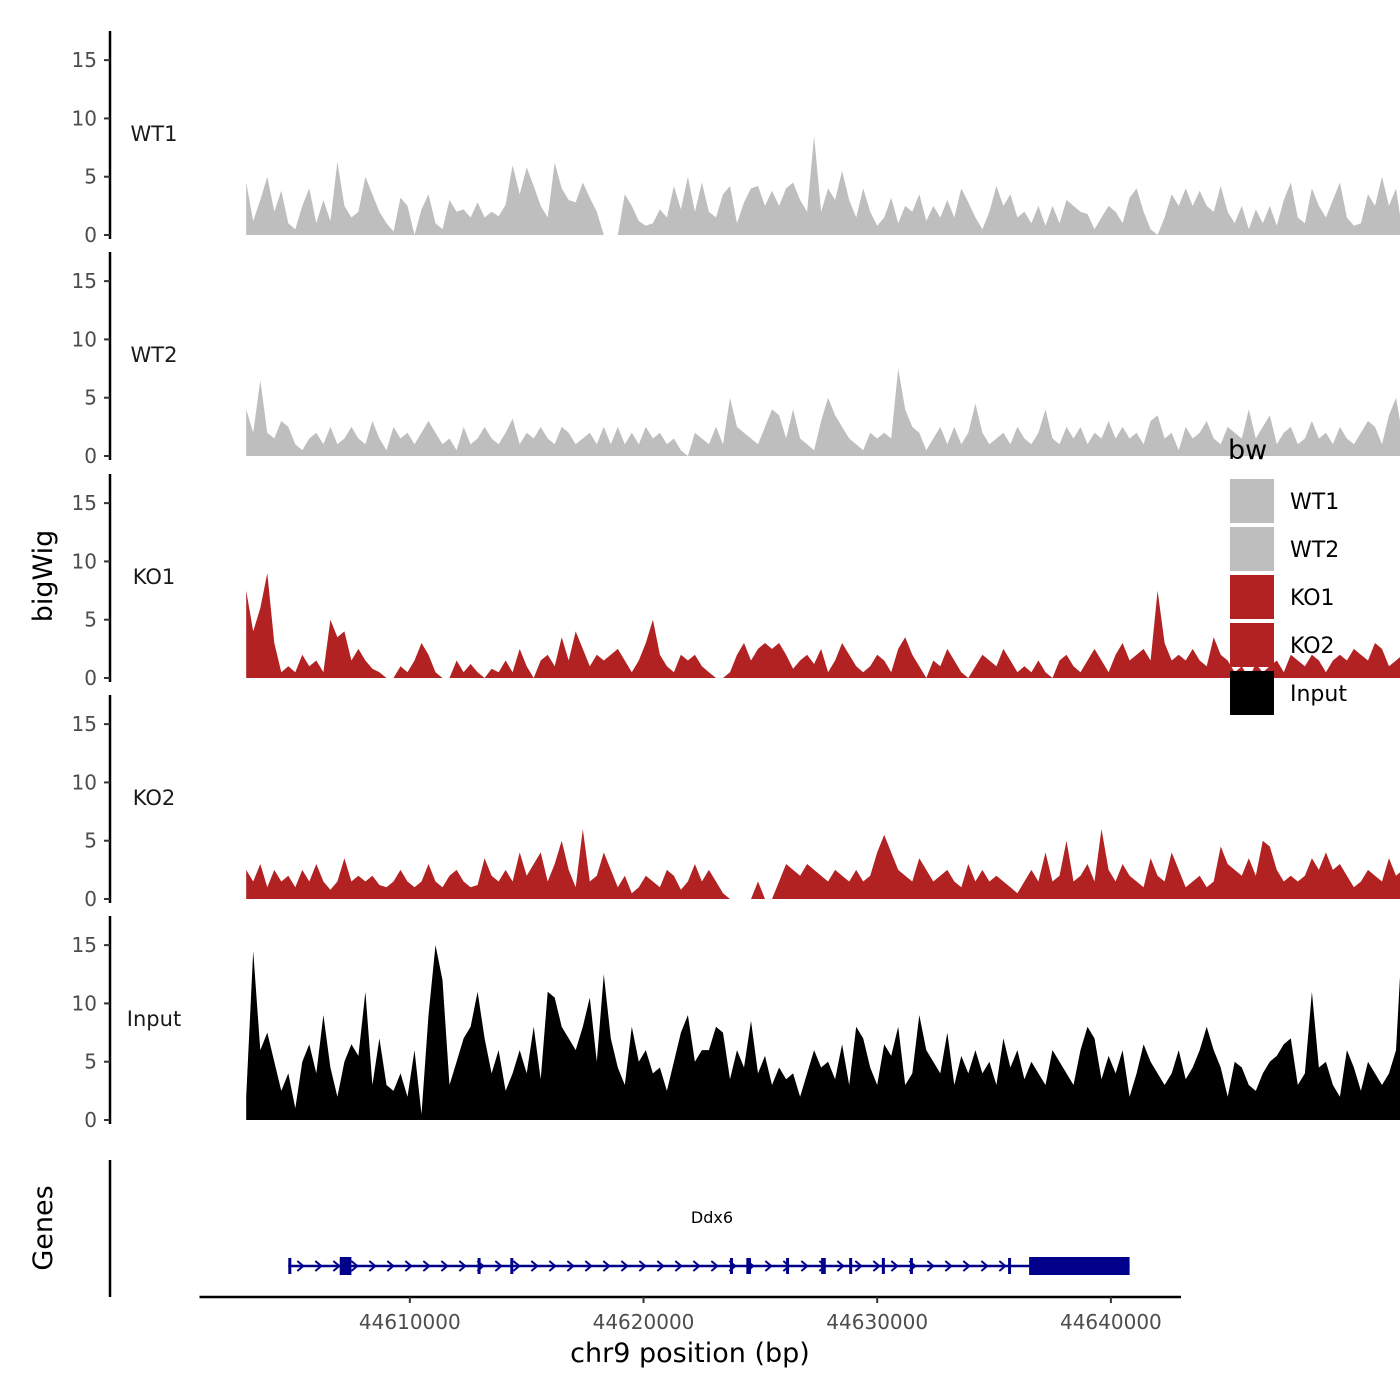  I want to click on track-wt2: 0 5 10 15 WT2, so click(736, 360).